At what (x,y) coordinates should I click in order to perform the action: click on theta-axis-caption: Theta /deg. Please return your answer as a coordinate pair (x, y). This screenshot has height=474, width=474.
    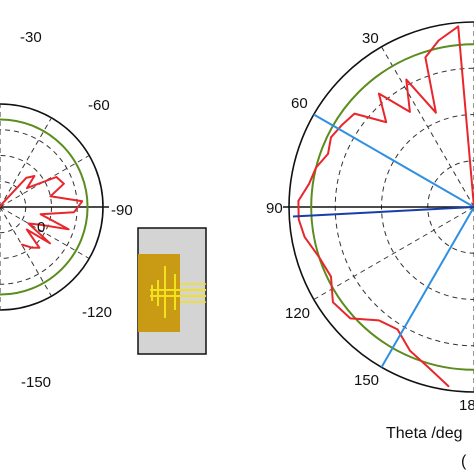
    Looking at the image, I should click on (424, 433).